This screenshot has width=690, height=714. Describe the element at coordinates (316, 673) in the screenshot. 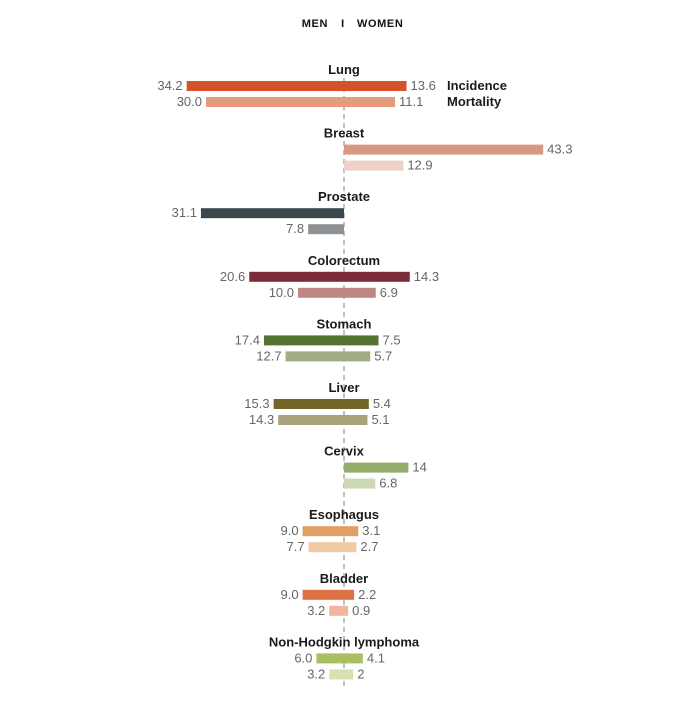

I see `mortality-value-men-non-hodgkin-lymphoma: 3.2` at that location.